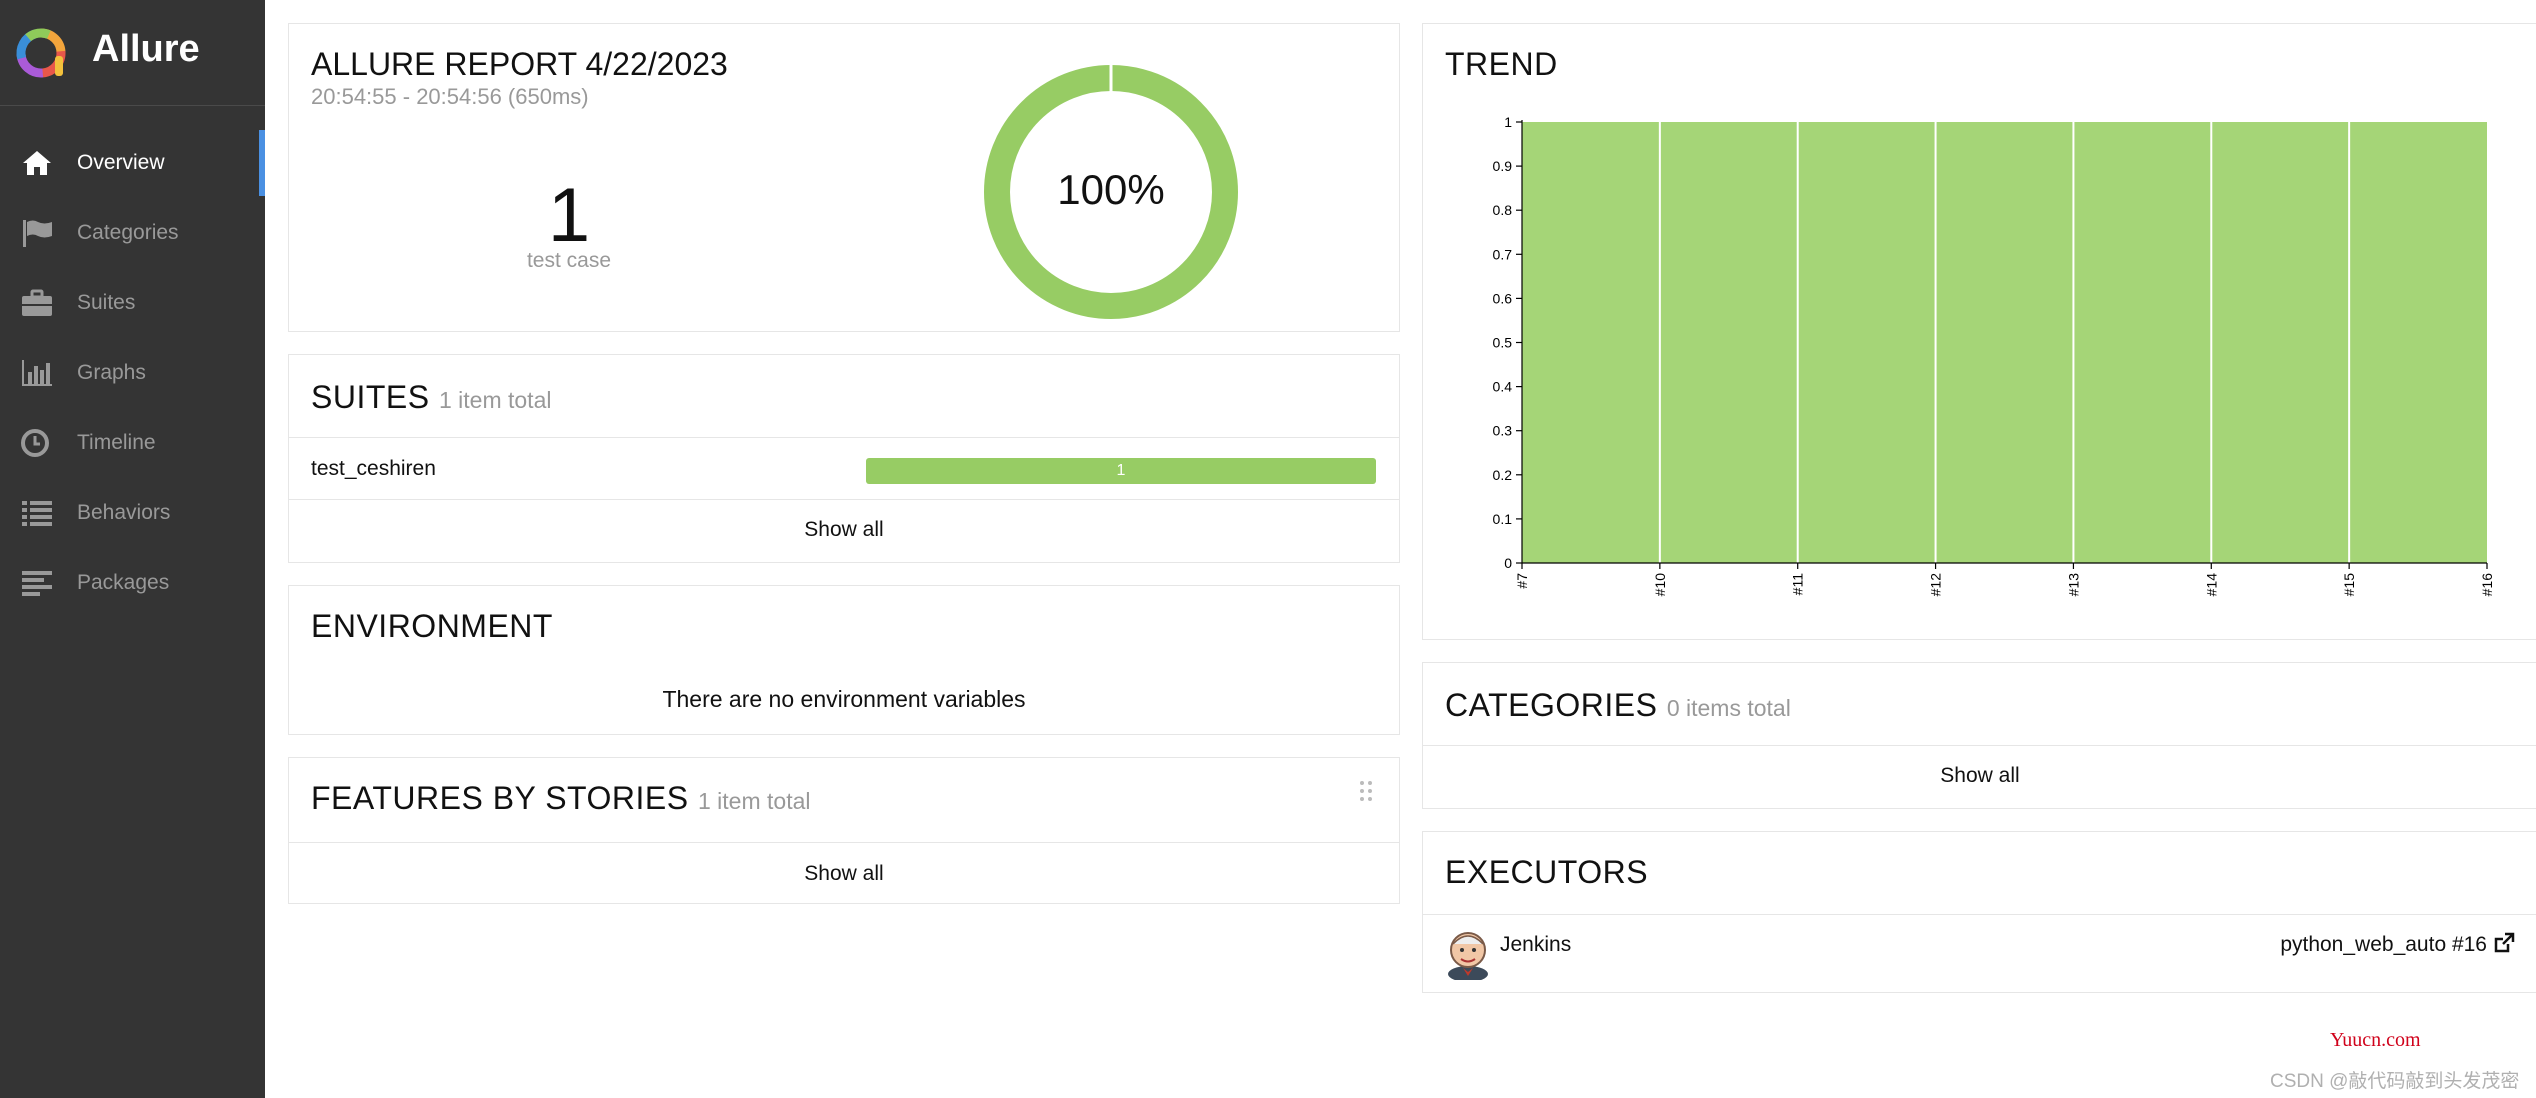  I want to click on x-tick-label: #13, so click(2073, 585).